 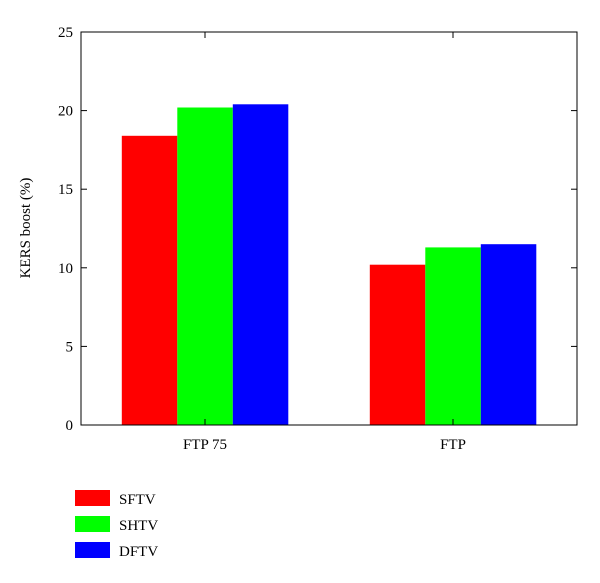 What do you see at coordinates (137, 500) in the screenshot?
I see `legend-label-sftv: SFTV` at bounding box center [137, 500].